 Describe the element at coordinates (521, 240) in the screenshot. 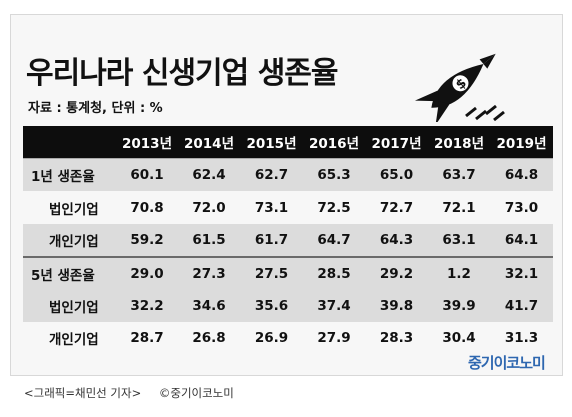

I see `table-cell: 64.1` at that location.